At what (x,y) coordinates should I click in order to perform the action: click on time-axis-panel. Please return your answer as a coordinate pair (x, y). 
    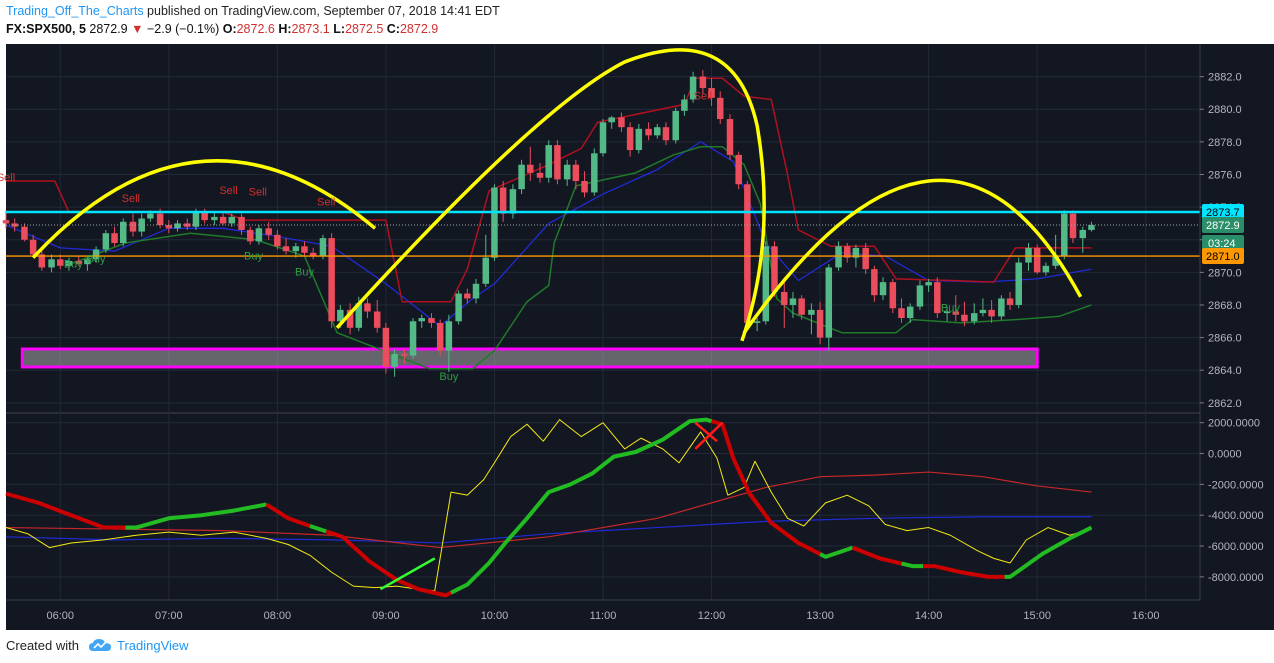
    Looking at the image, I should click on (603, 615).